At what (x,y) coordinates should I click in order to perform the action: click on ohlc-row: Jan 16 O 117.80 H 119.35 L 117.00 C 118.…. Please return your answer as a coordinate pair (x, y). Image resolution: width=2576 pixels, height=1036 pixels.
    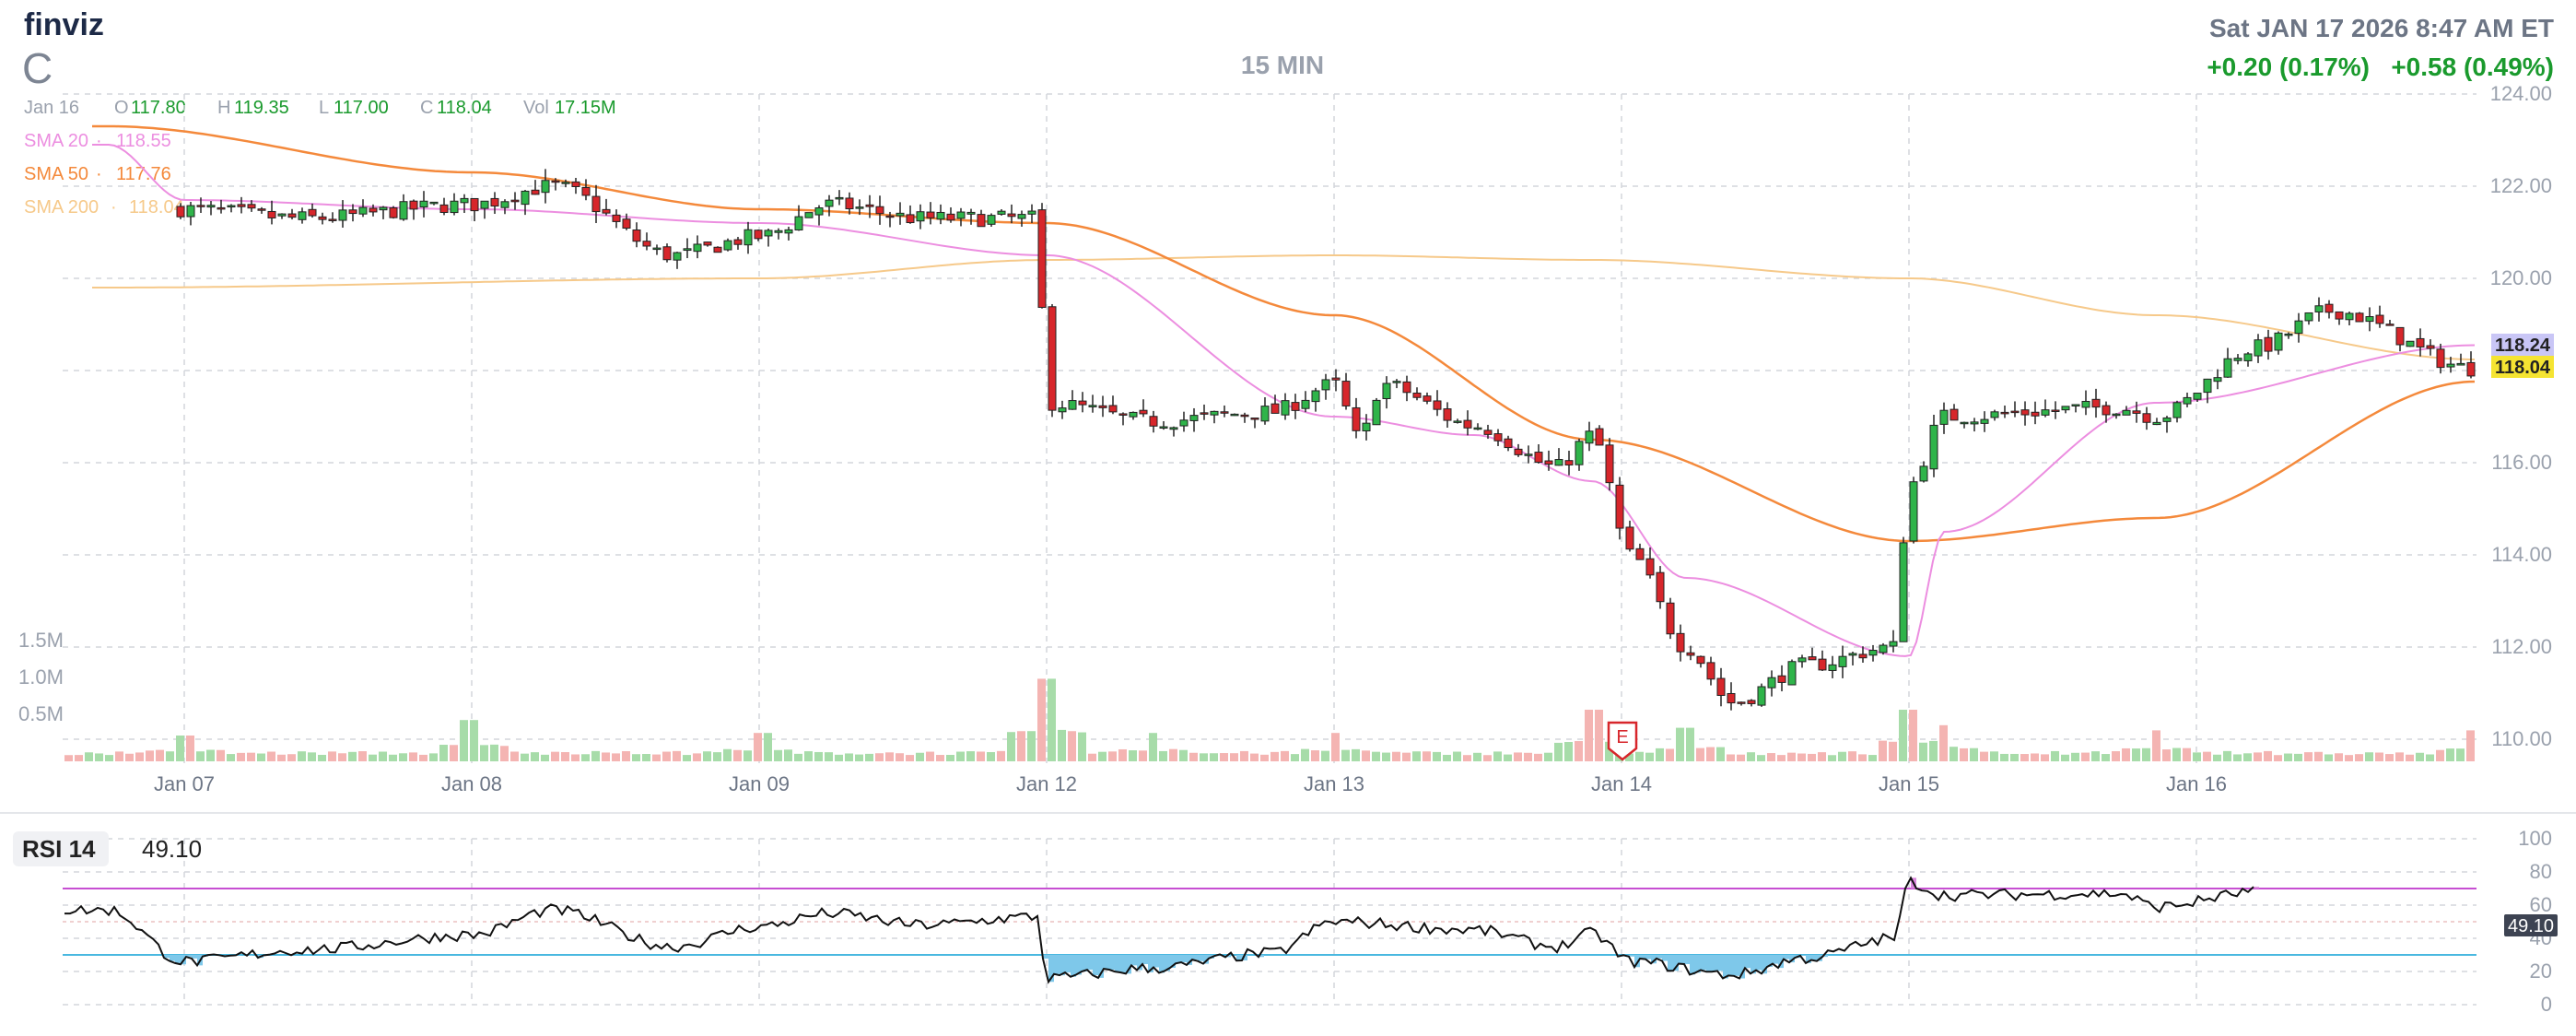
    Looking at the image, I should click on (320, 108).